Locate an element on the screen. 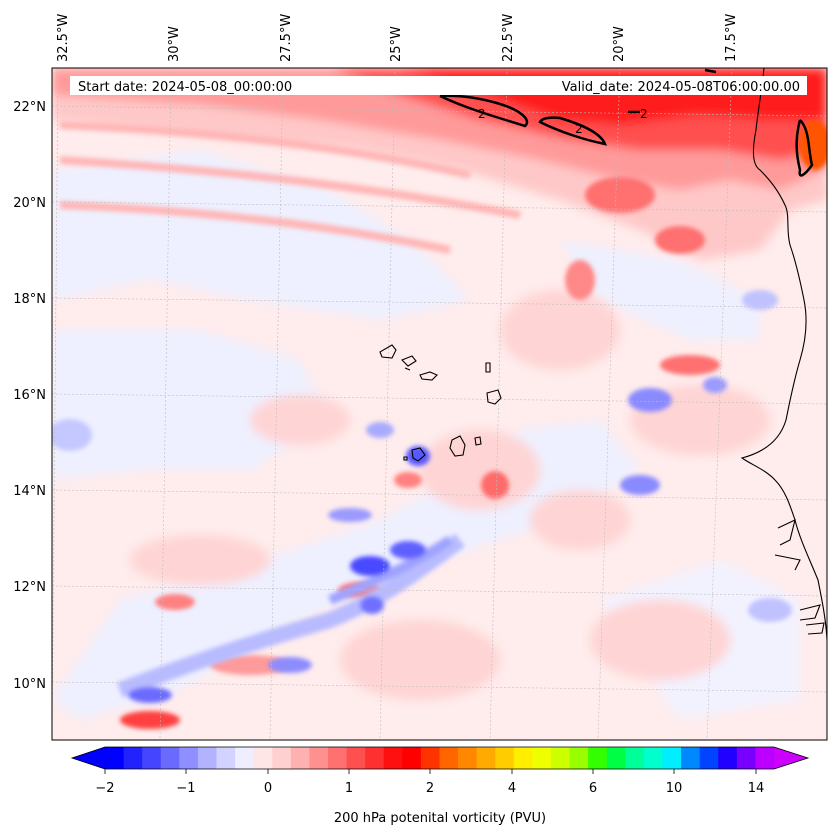 This screenshot has height=836, width=837. colorbar-tick-label: 1 is located at coordinates (349, 788).